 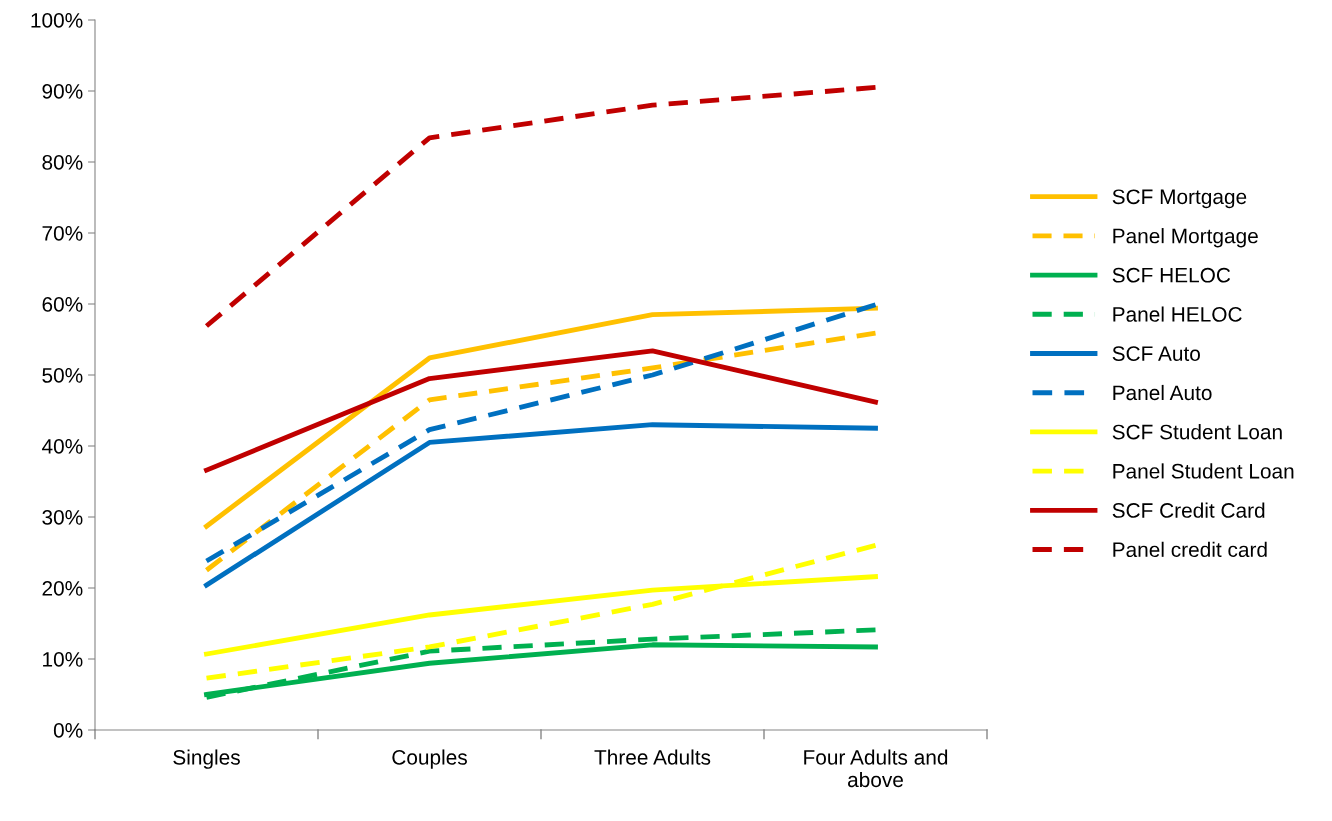 What do you see at coordinates (62, 588) in the screenshot?
I see `y-tick-label: 20%` at bounding box center [62, 588].